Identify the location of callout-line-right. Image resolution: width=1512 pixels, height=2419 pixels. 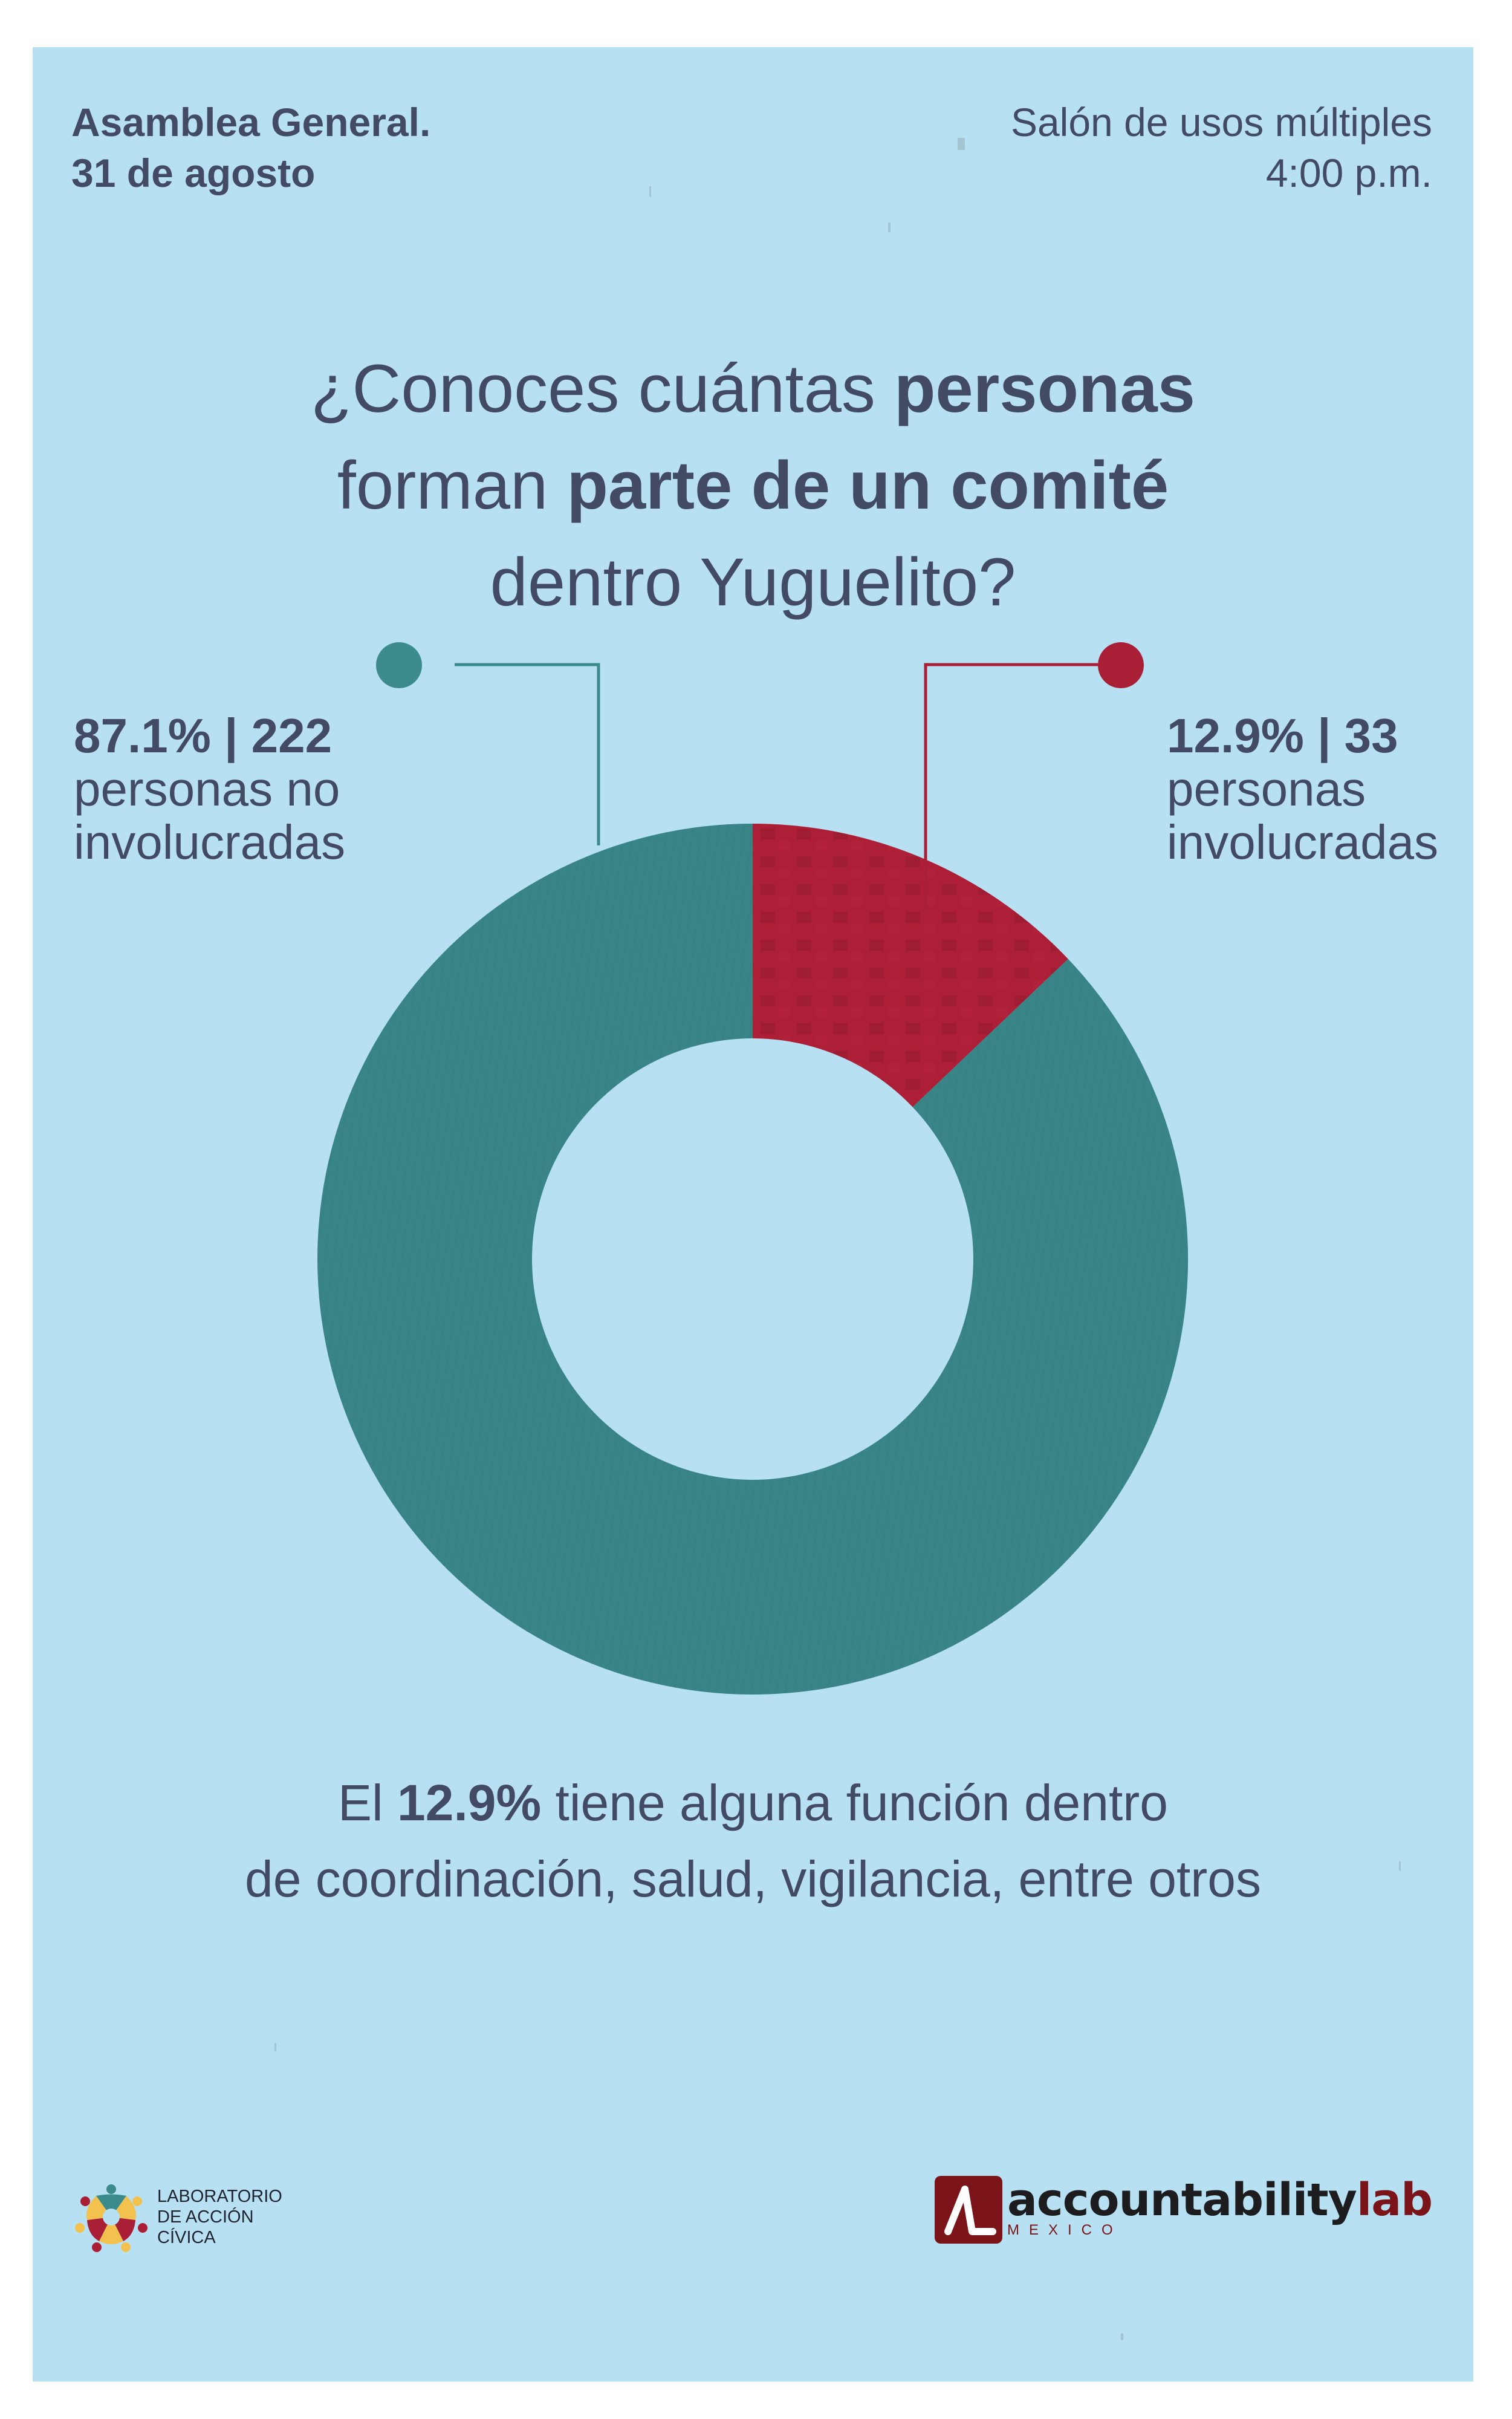
(1011, 788).